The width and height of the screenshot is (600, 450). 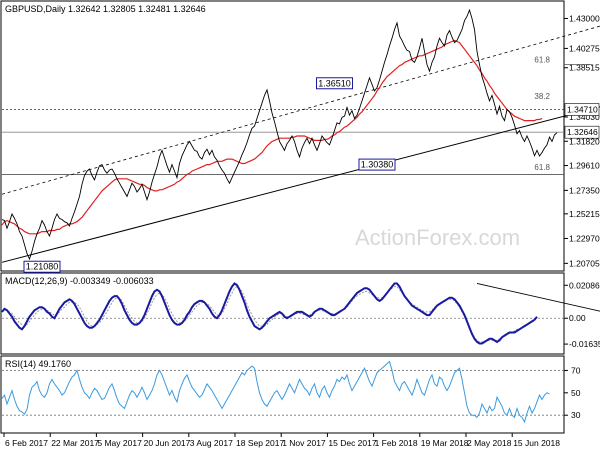 I want to click on x-tick-label-6: 1 Nov 2017, so click(x=304, y=443).